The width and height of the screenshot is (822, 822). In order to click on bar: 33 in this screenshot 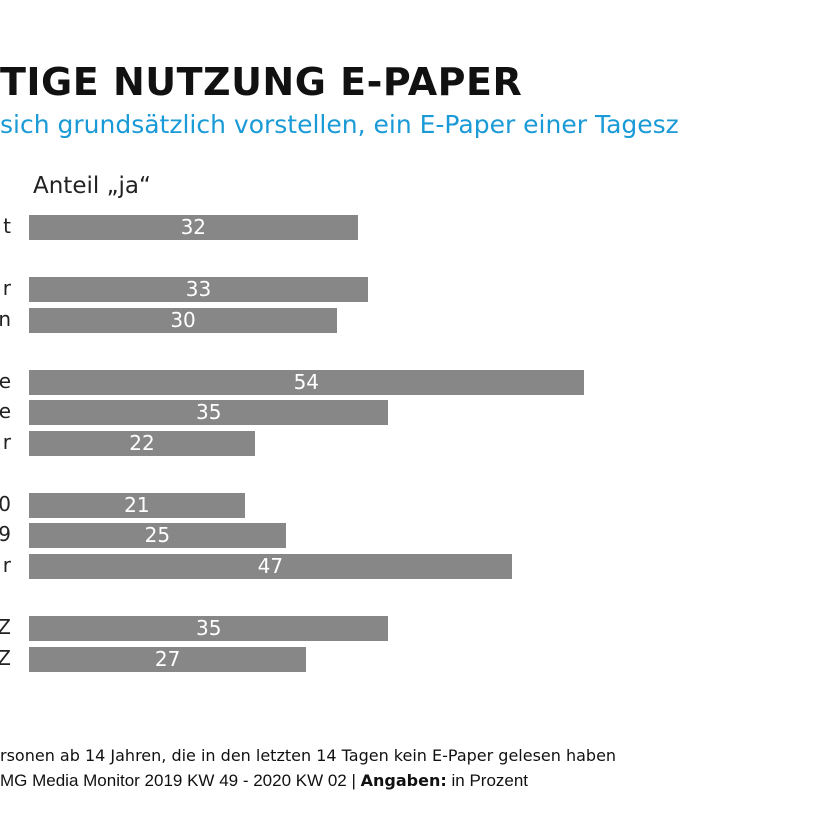, I will do `click(198, 289)`.